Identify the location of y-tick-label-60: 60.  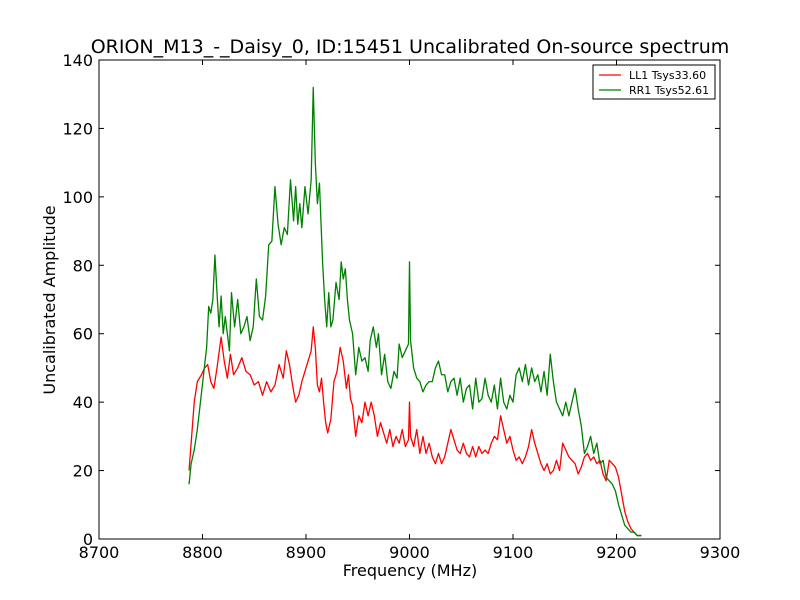
(83, 334).